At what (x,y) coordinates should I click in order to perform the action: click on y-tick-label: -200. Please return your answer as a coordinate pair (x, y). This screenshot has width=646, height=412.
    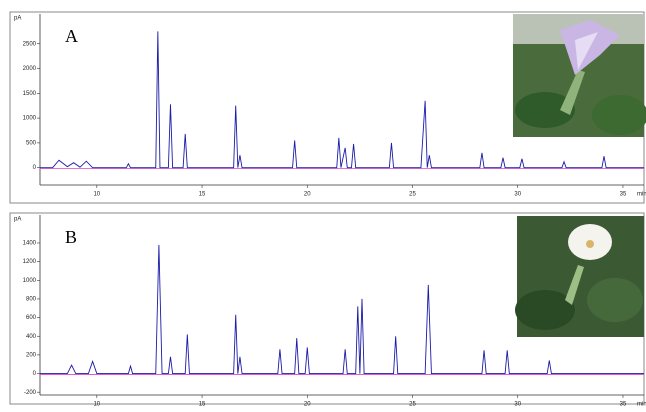
    Looking at the image, I should click on (30, 393).